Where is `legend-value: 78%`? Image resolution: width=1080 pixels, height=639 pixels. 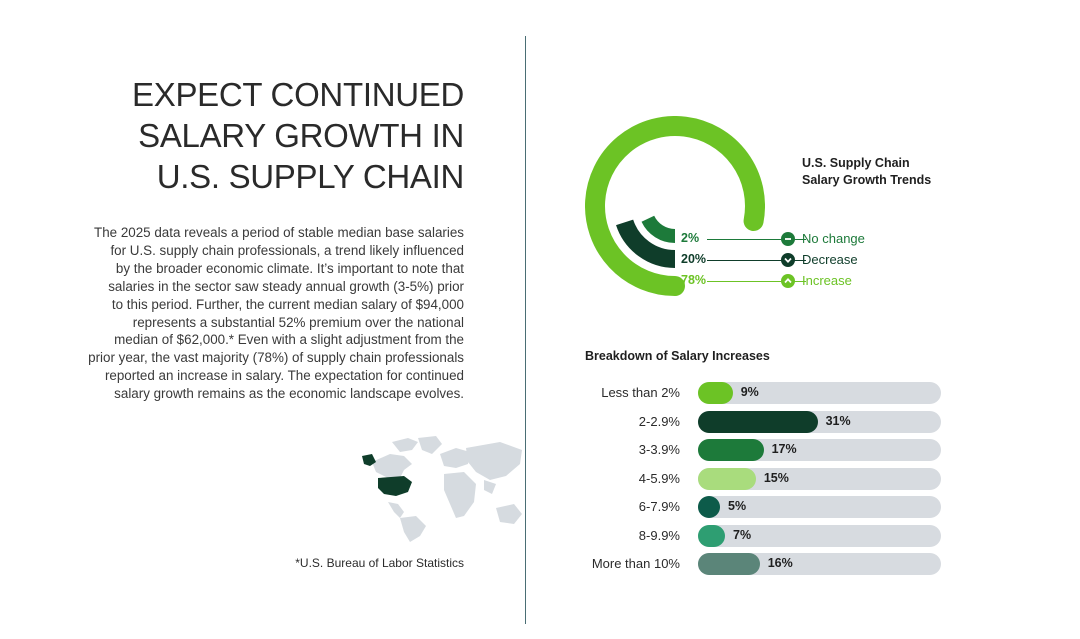 legend-value: 78% is located at coordinates (694, 280).